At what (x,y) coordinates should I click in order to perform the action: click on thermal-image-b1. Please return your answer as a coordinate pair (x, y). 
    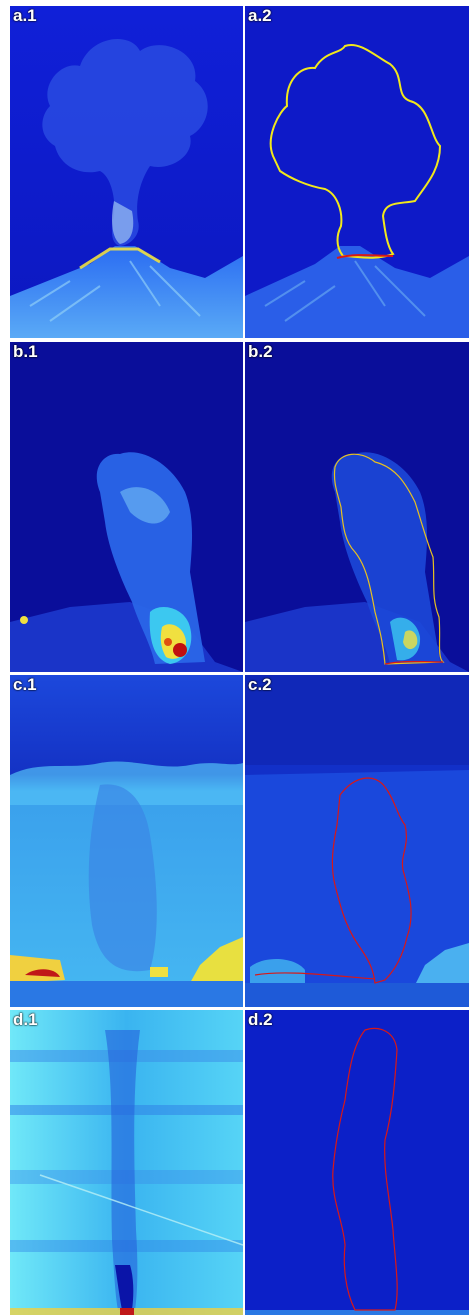
    Looking at the image, I should click on (126, 507).